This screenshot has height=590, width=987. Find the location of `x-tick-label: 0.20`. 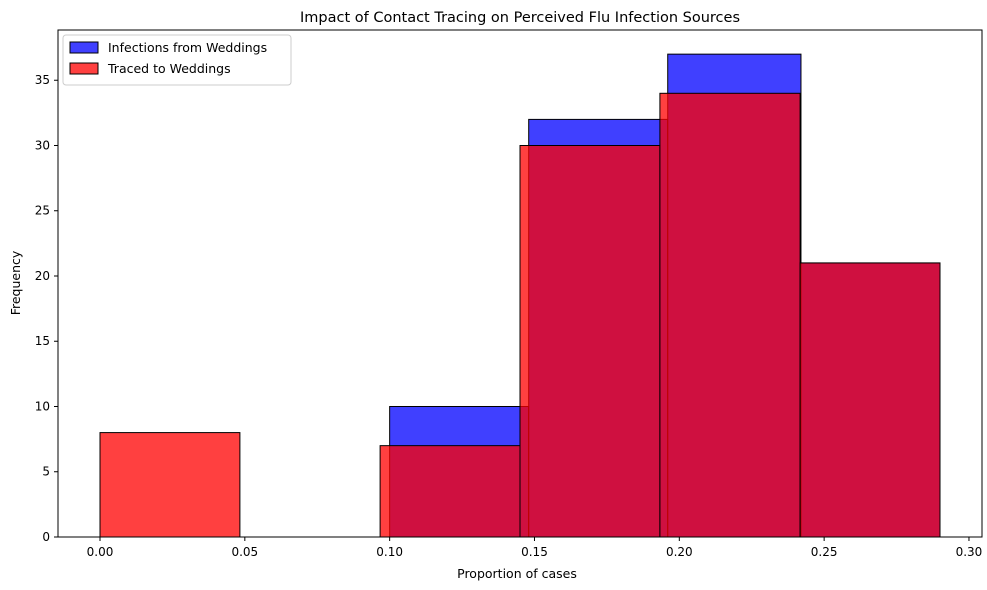

x-tick-label: 0.20 is located at coordinates (679, 552).